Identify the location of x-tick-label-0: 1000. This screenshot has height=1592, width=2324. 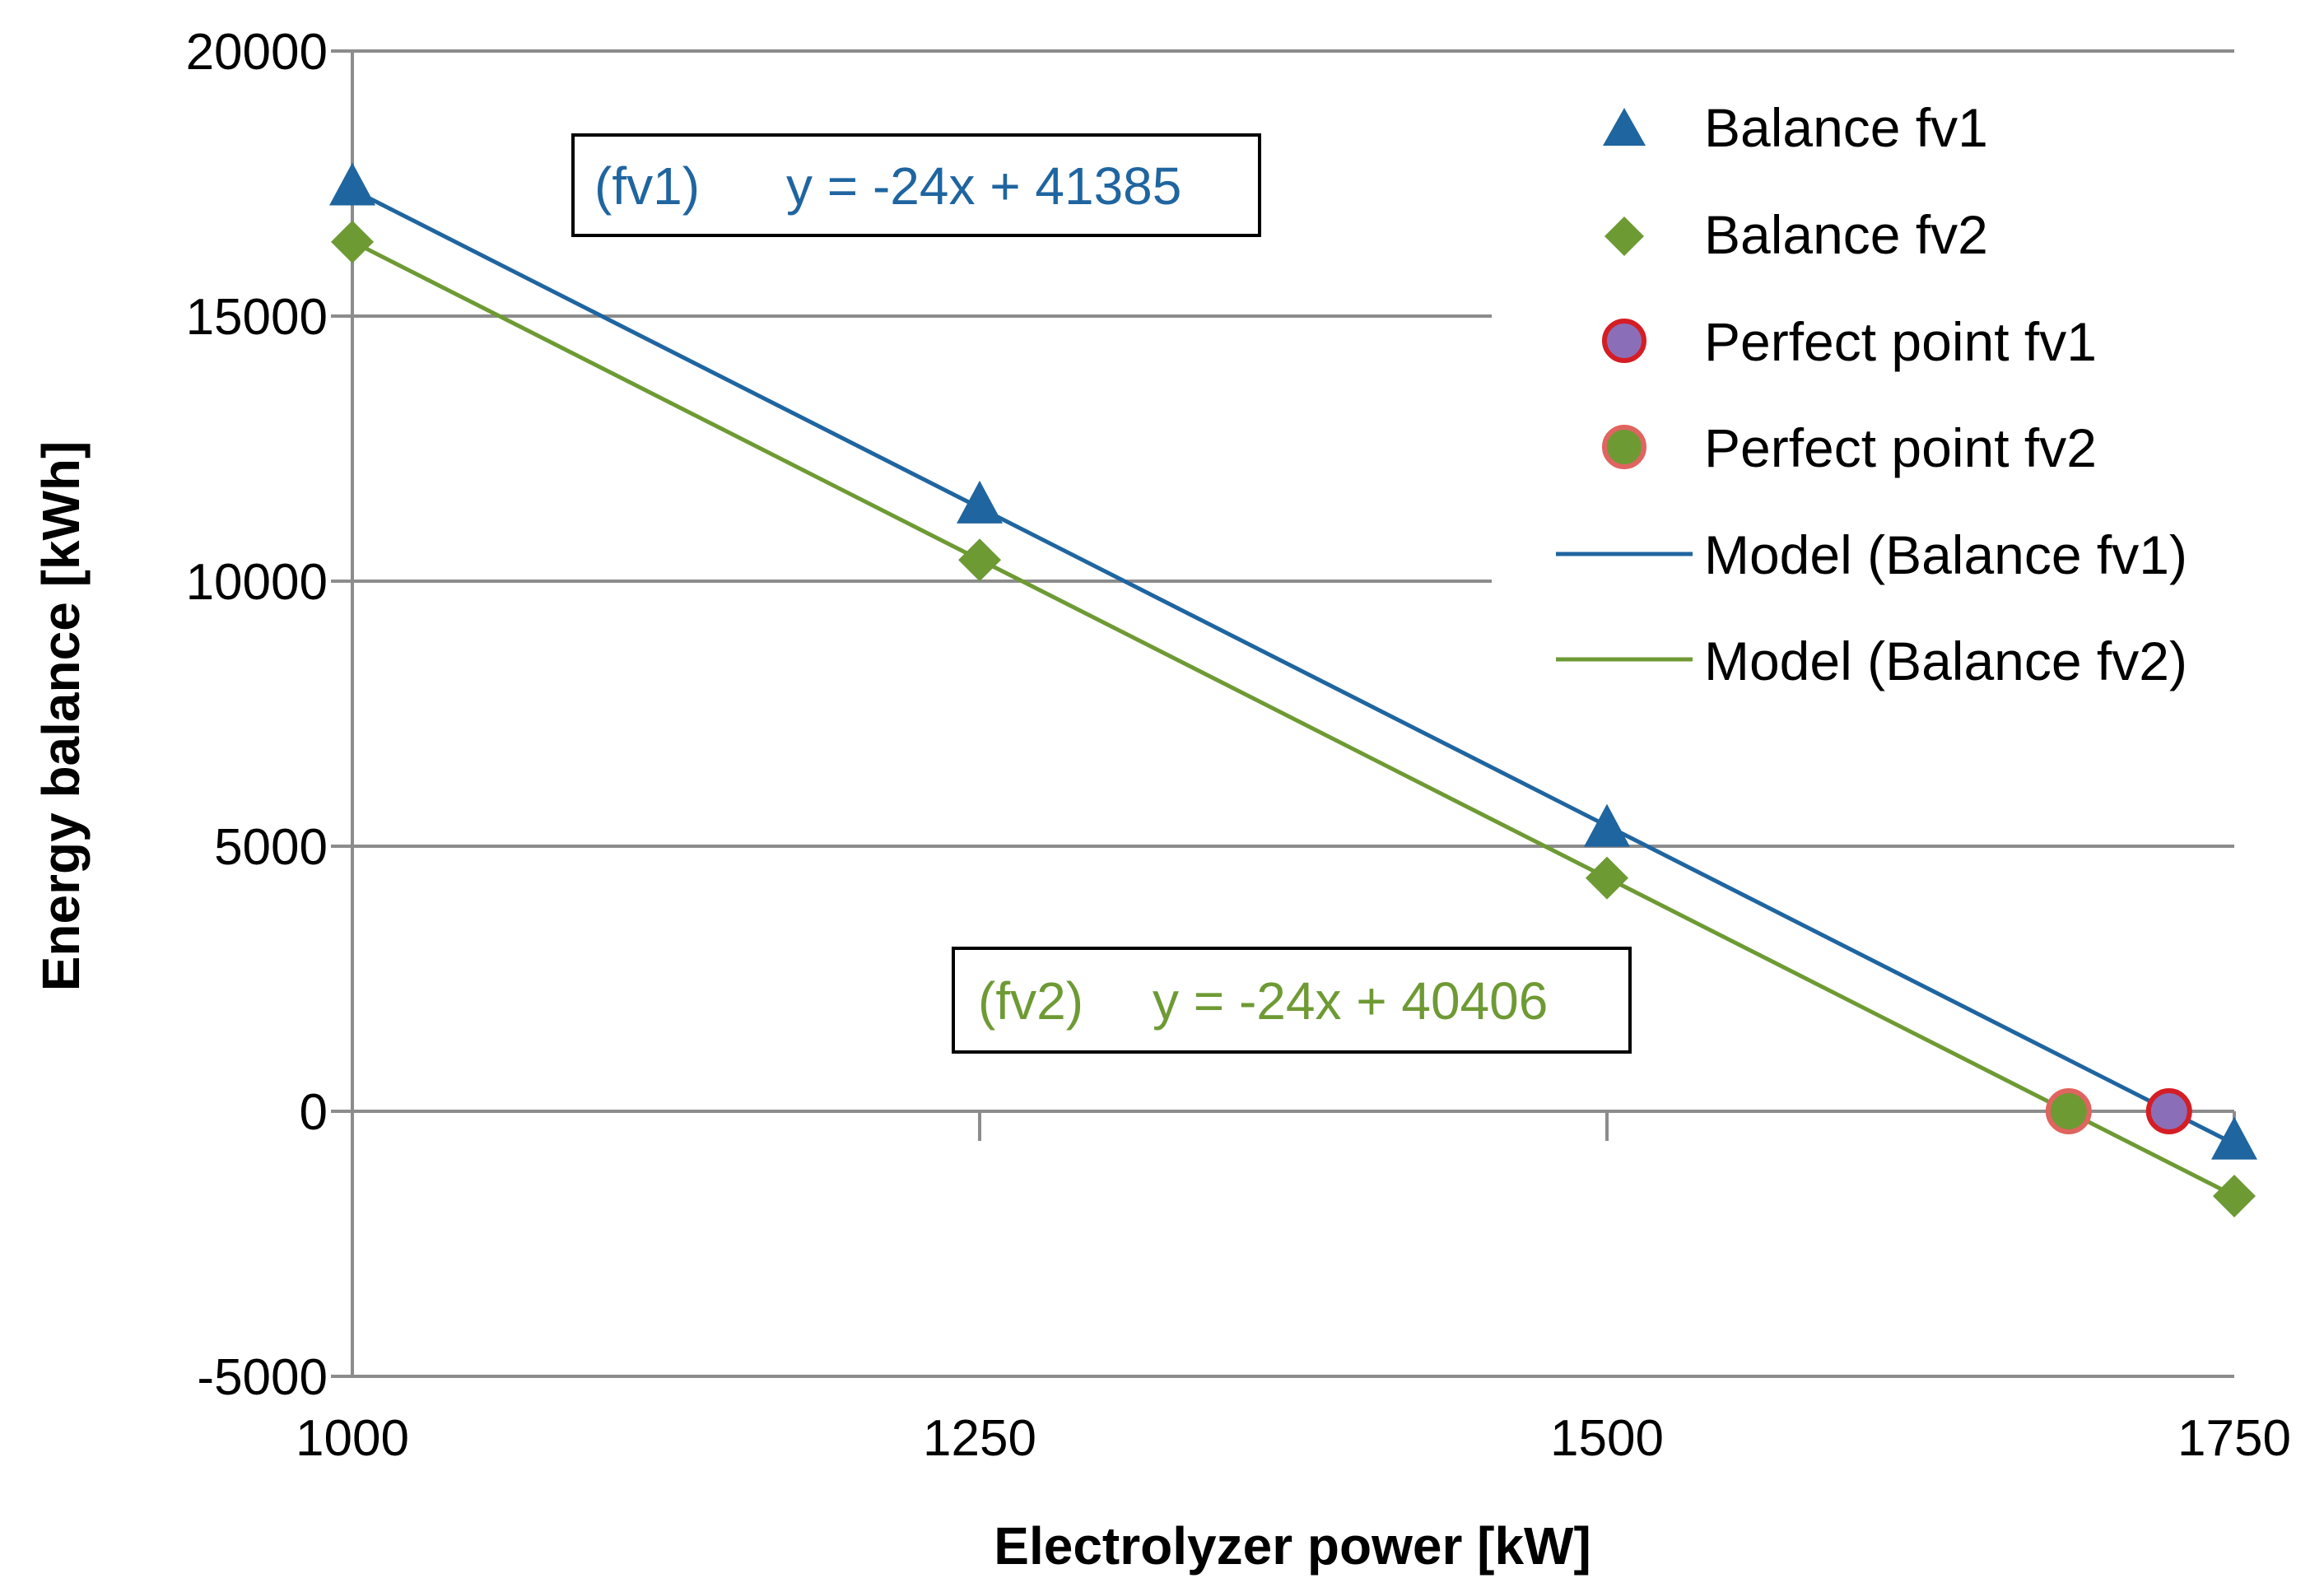
(353, 1438).